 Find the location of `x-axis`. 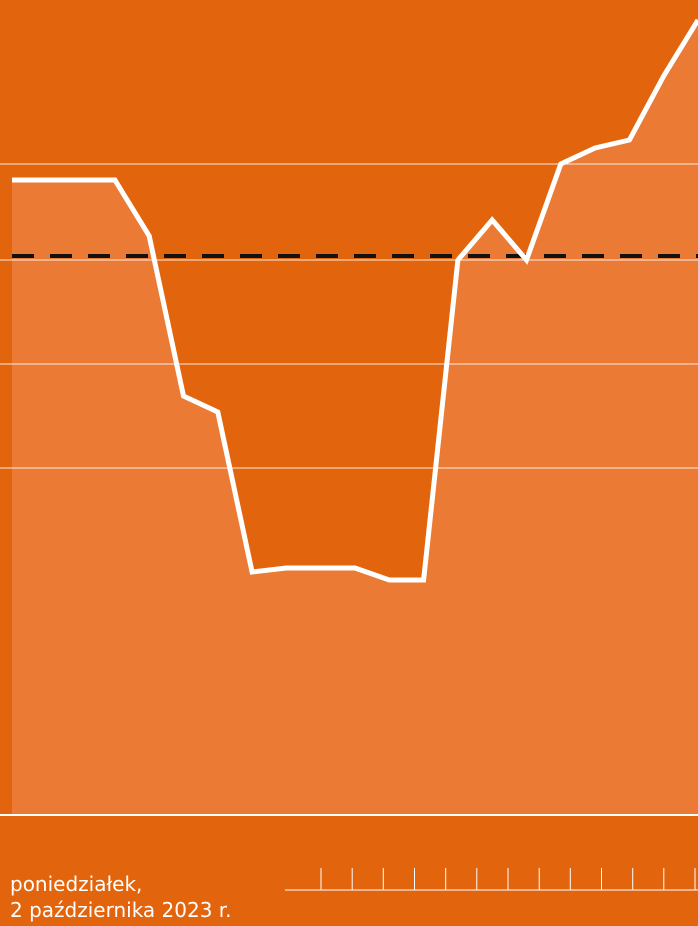

x-axis is located at coordinates (491, 879).